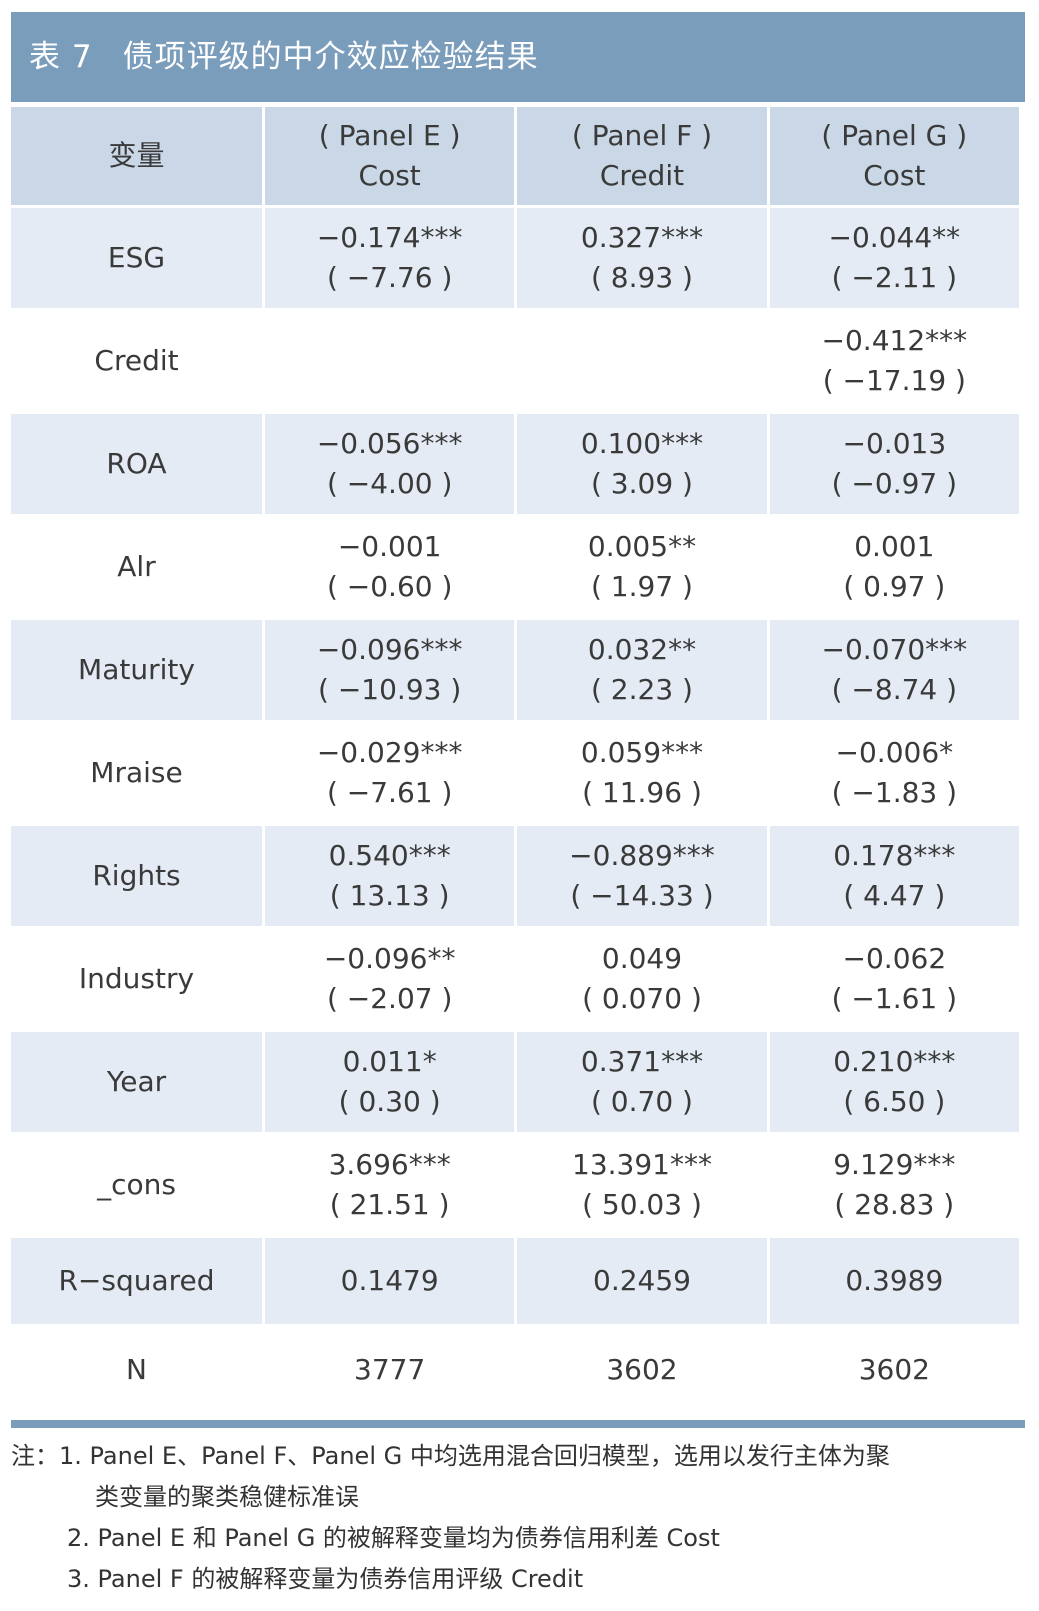 Image resolution: width=1039 pixels, height=1611 pixels. Describe the element at coordinates (642, 998) in the screenshot. I see `t-statistic: ( 0.070 )` at that location.